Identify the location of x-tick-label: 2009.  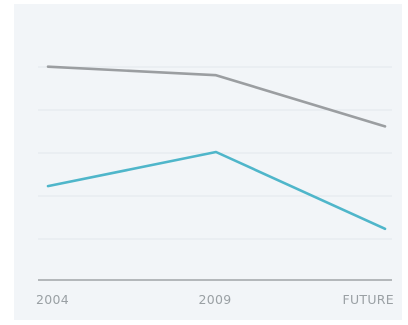
(214, 299).